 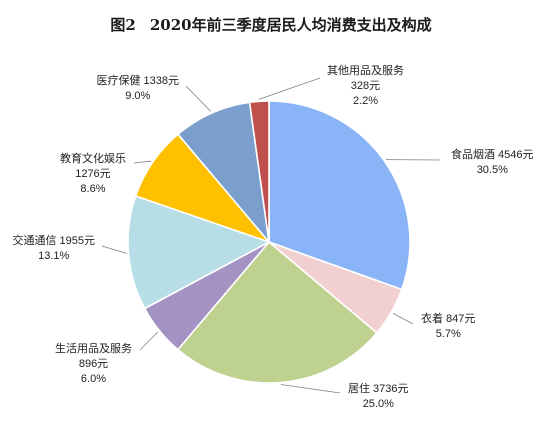 I want to click on slice-label-name-value: 医疗保健 1338元, so click(x=137, y=80).